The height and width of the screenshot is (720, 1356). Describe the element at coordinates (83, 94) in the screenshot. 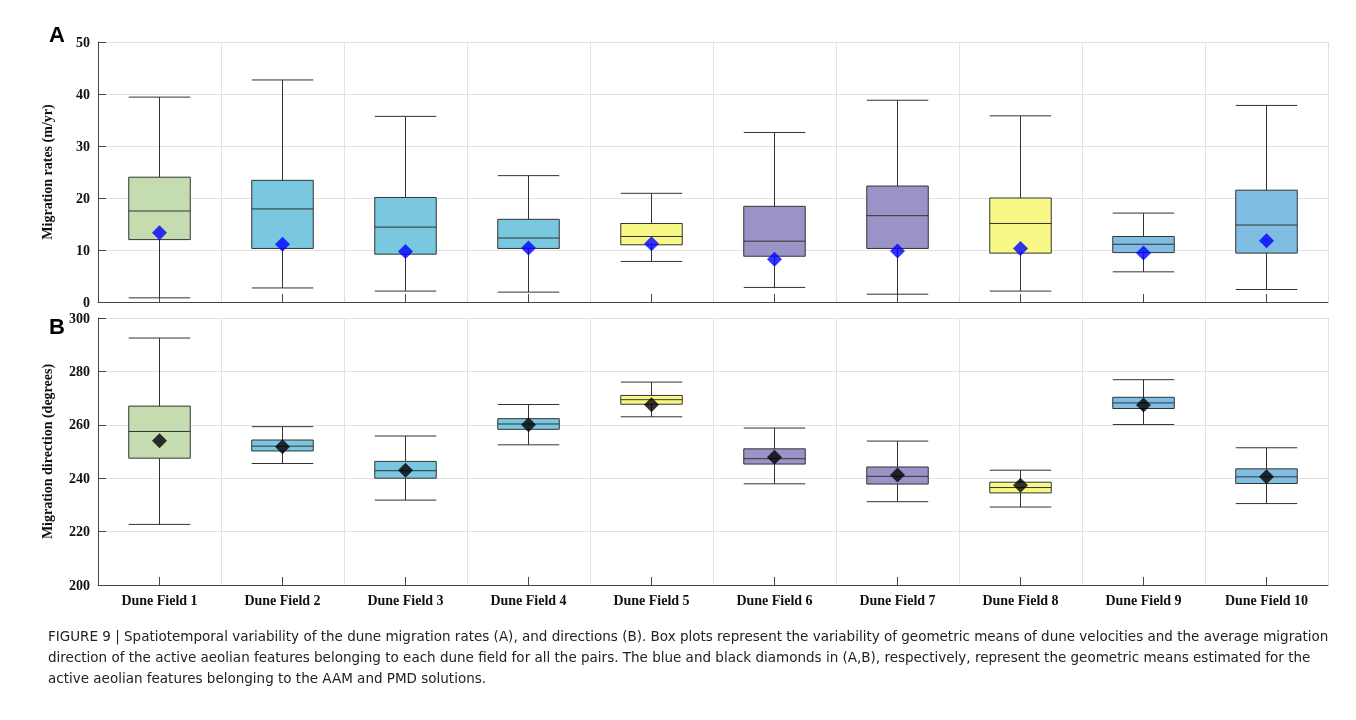

I see `y-tick-label: 40` at that location.